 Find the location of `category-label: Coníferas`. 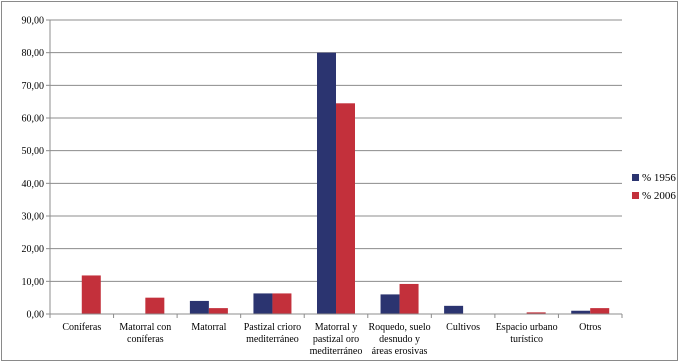

category-label: Coníferas is located at coordinates (81, 327).